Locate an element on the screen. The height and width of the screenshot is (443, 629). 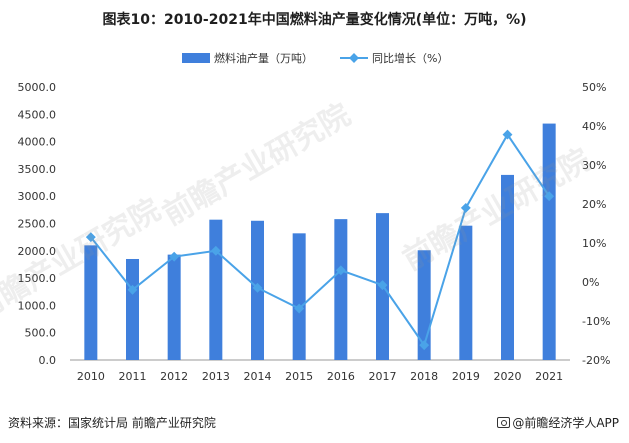
growth-point-2019 is located at coordinates (465, 207).